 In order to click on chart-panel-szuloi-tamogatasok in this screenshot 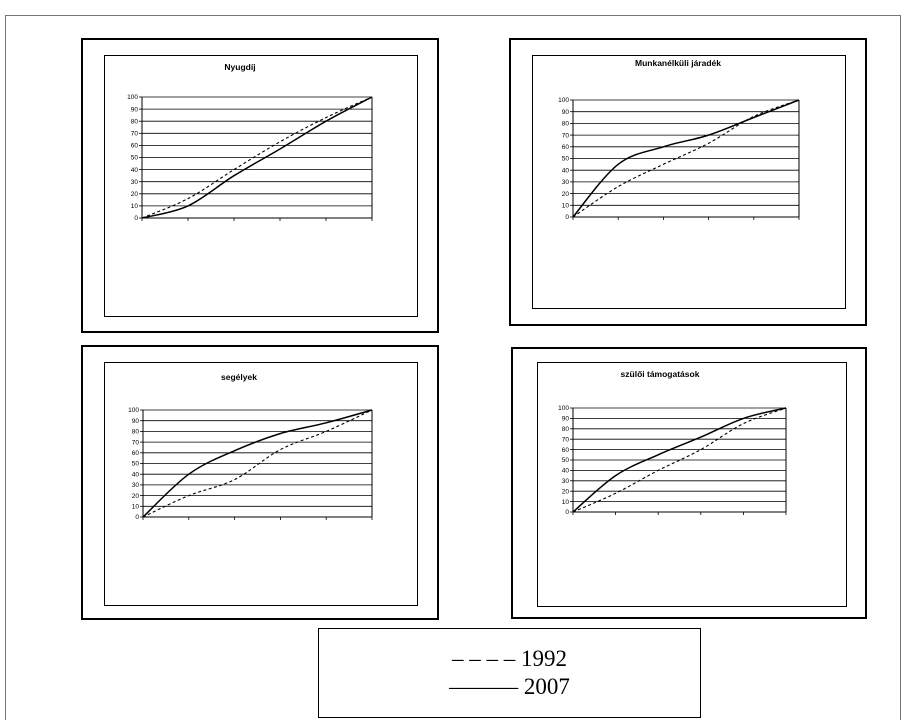, I will do `click(689, 483)`.